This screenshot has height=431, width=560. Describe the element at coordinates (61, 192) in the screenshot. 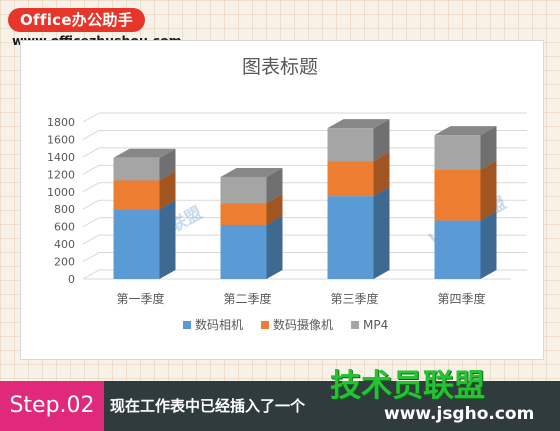

I see `y-tick-label: 1000` at that location.